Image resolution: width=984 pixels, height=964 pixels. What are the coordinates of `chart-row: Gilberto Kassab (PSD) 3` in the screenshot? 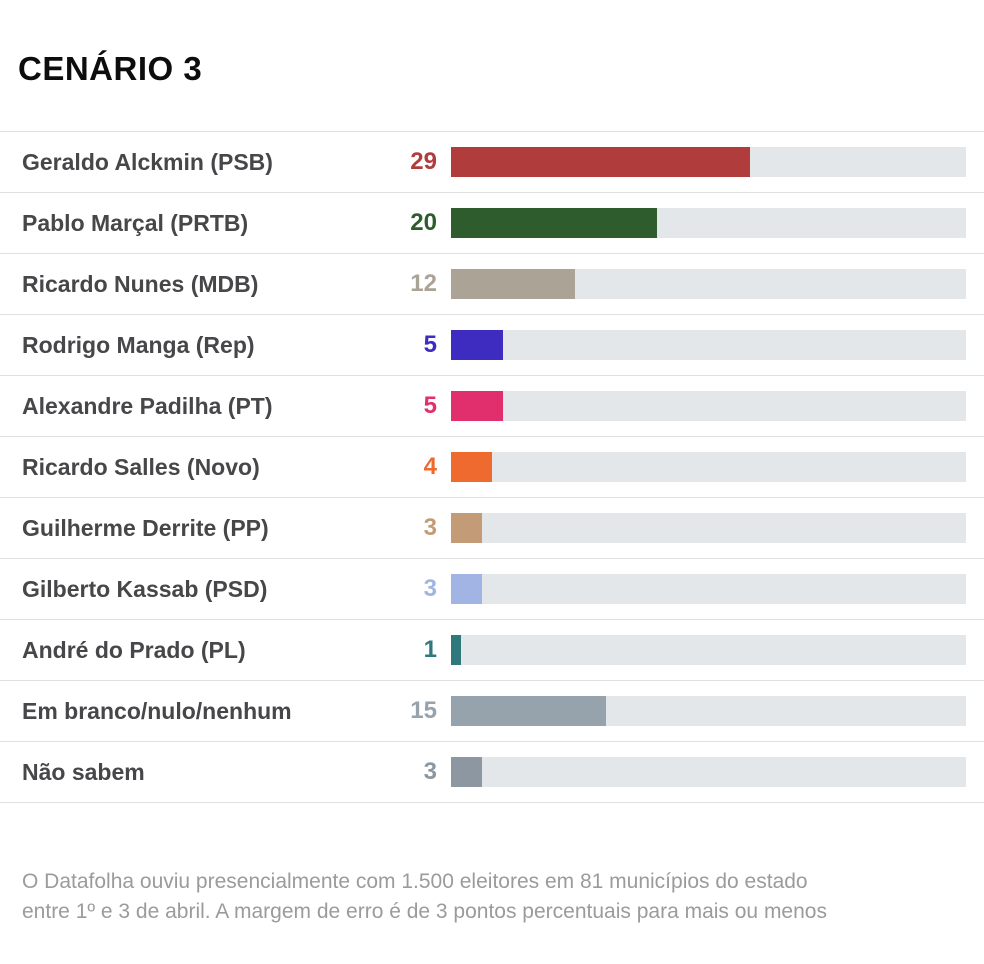 It's located at (492, 588).